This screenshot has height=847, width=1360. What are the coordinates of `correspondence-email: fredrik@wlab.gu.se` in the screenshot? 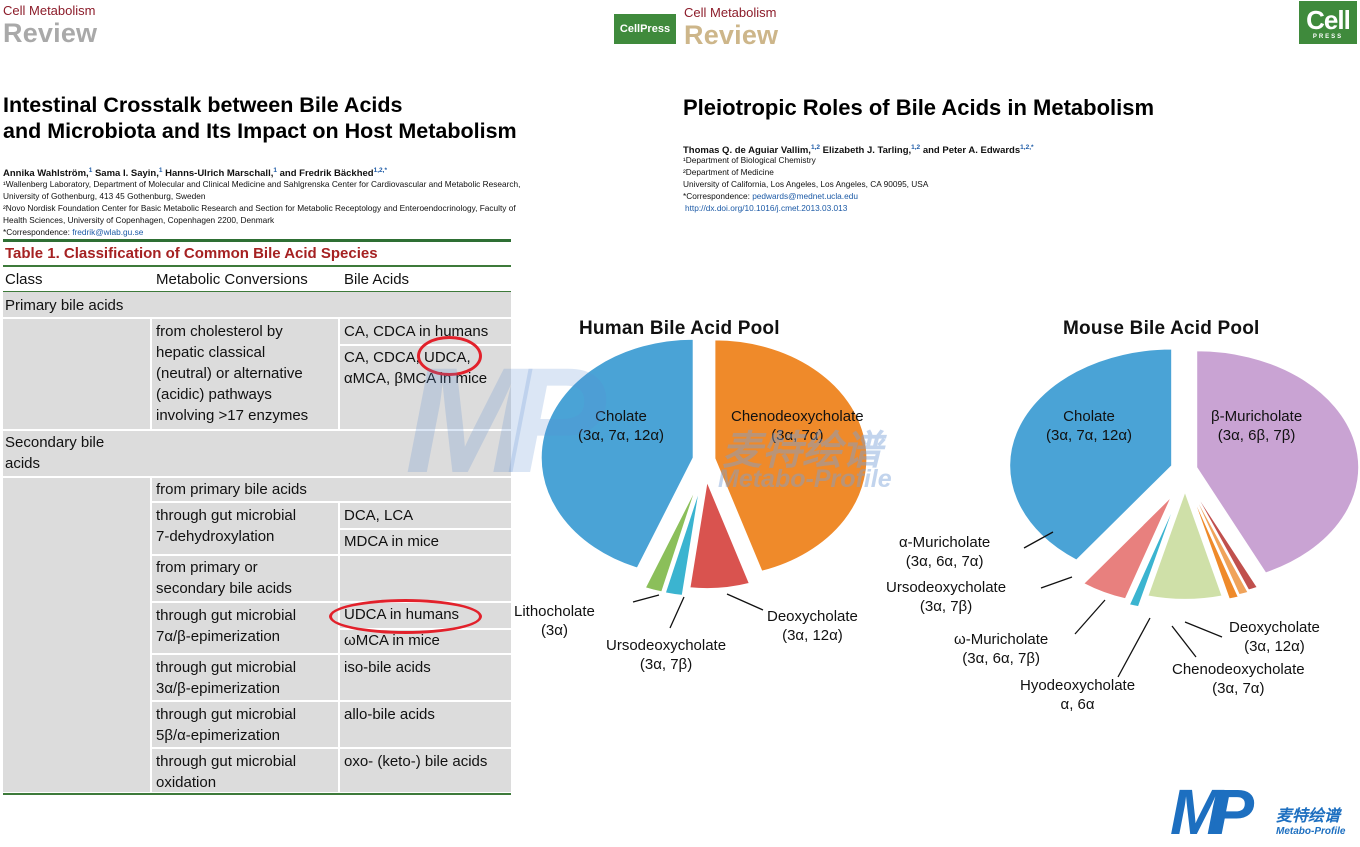 It's located at (108, 232).